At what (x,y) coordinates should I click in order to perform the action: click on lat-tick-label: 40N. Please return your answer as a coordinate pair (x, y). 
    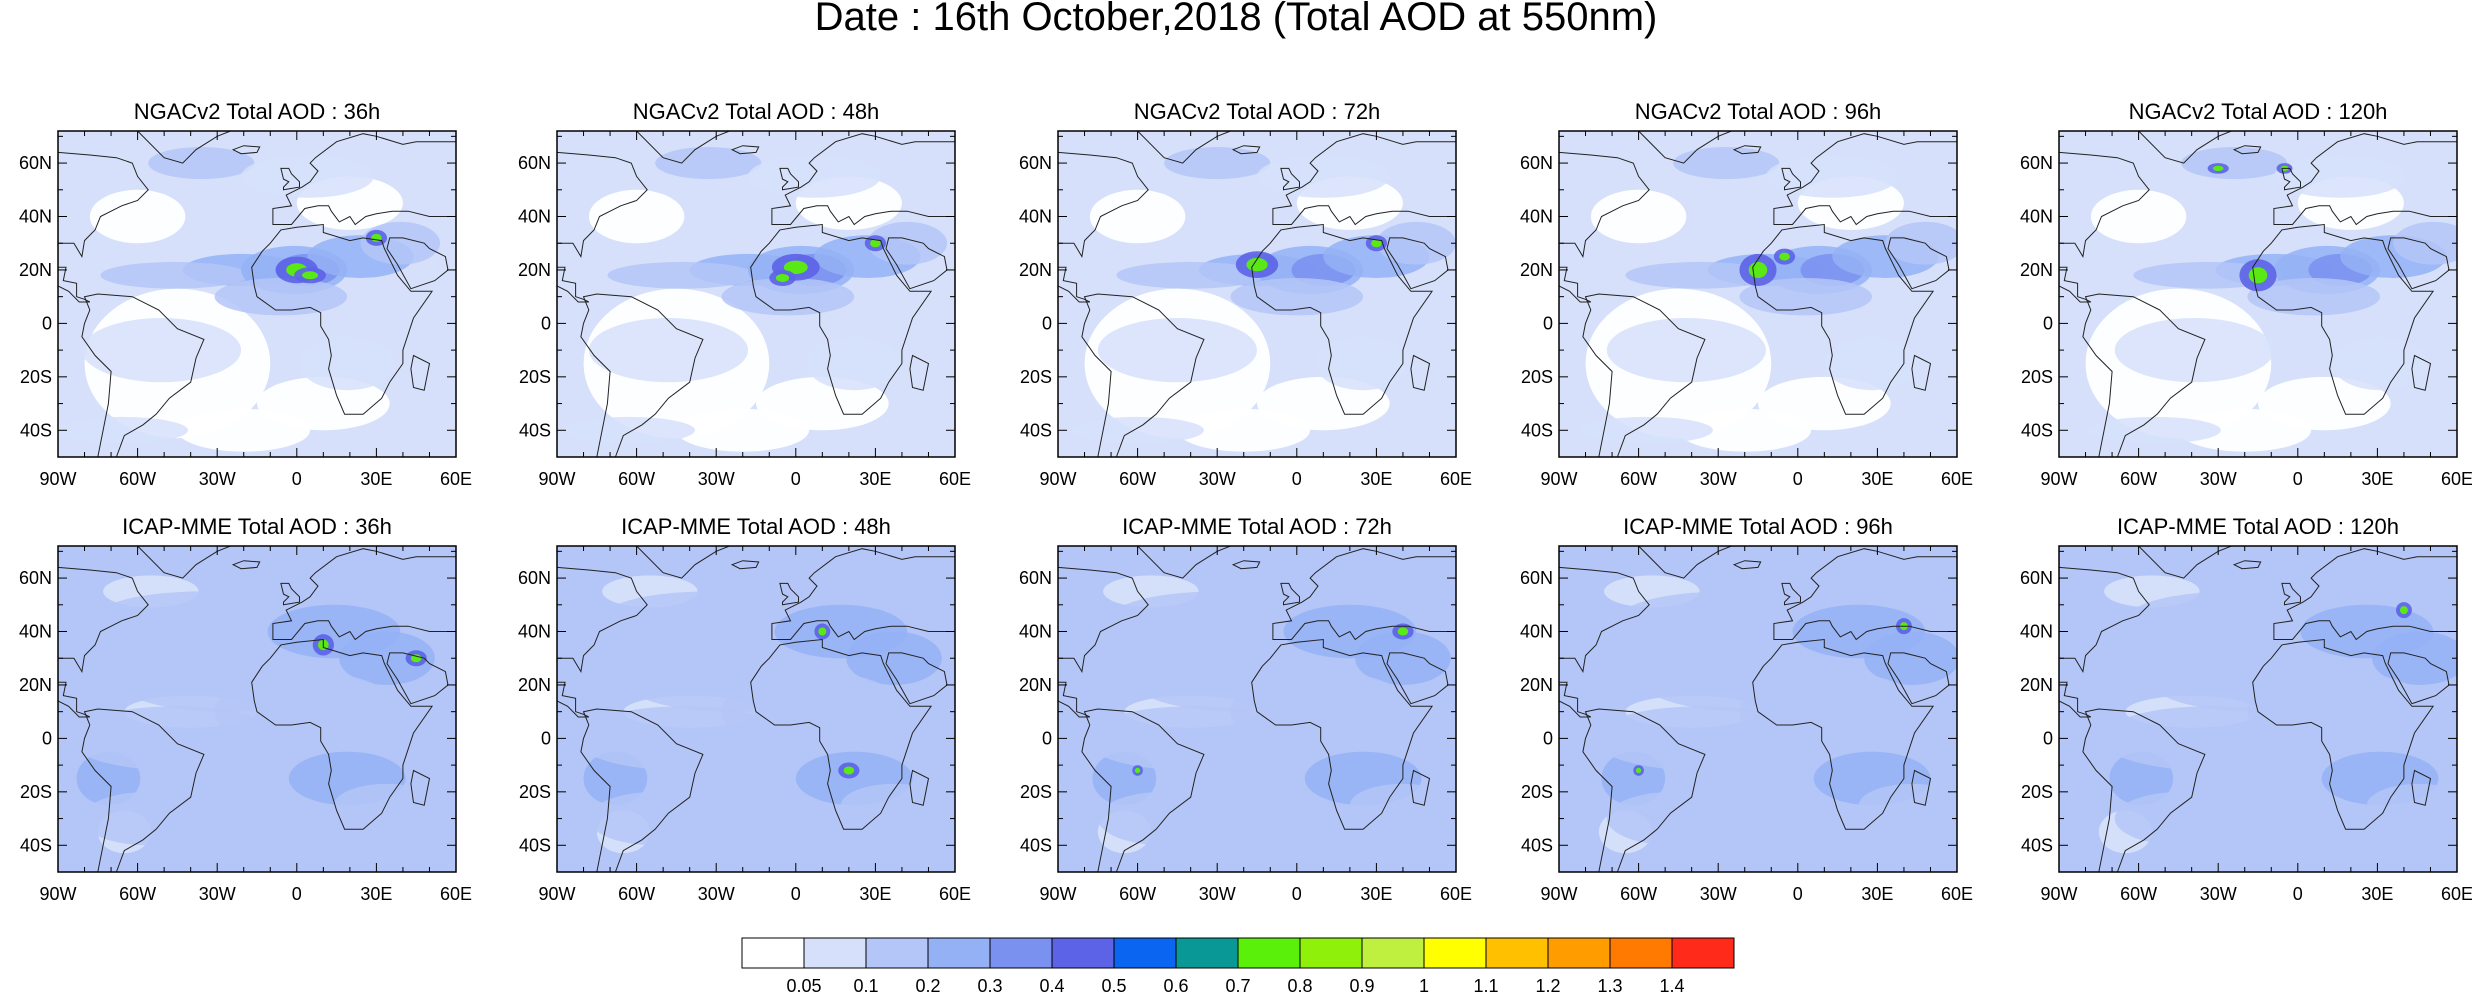
    Looking at the image, I should click on (35, 217).